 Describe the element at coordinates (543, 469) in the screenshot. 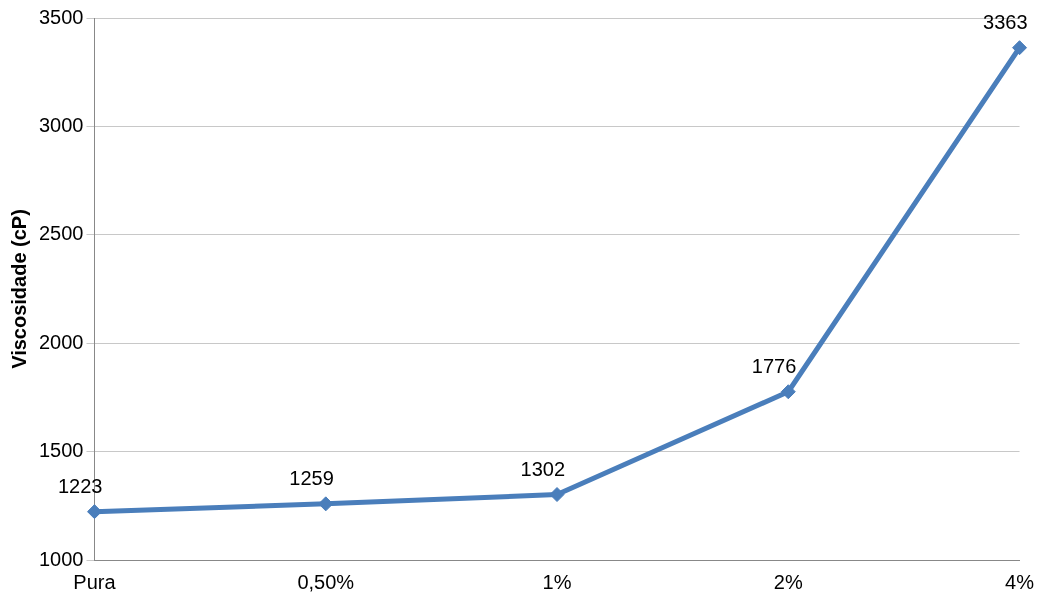

I see `data-label: 1302` at that location.